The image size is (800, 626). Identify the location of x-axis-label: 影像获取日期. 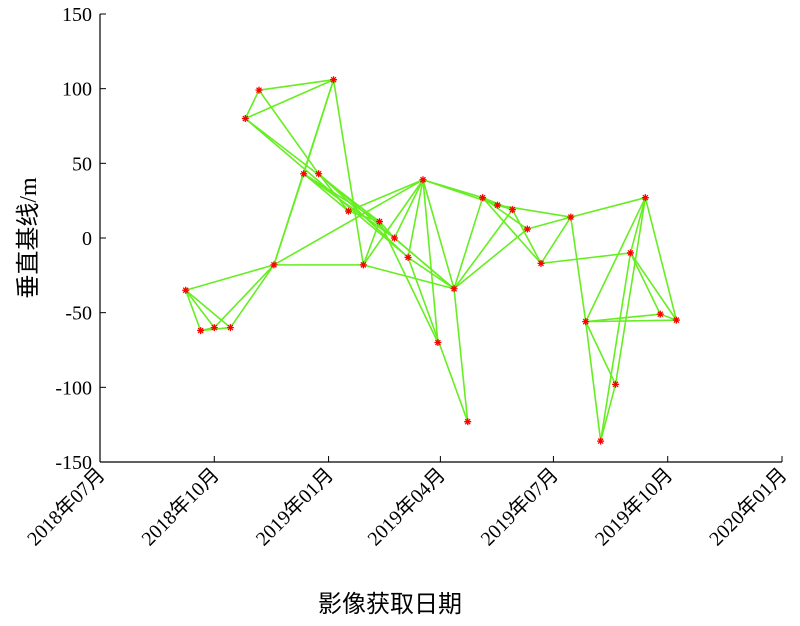
(390, 604).